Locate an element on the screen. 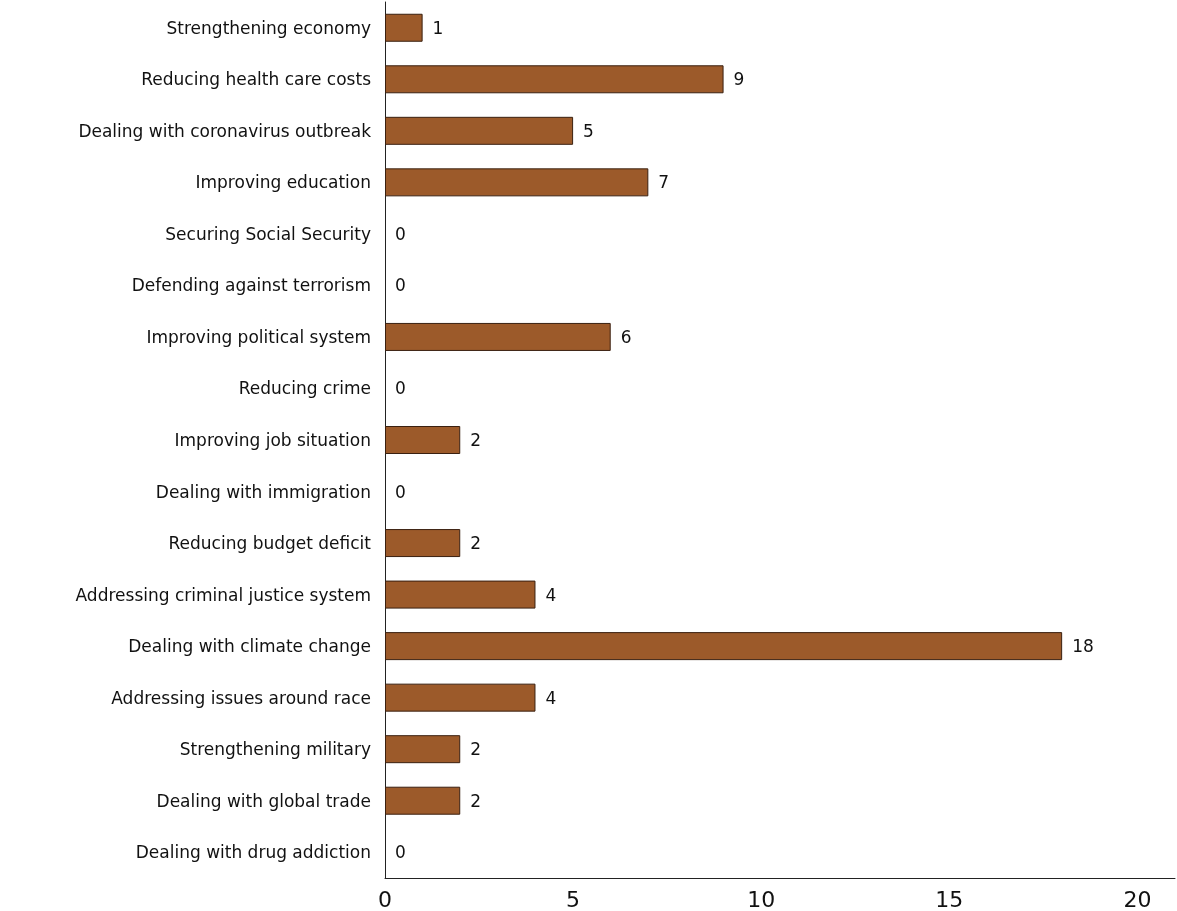  y-tick-label: Improving education is located at coordinates (283, 182).